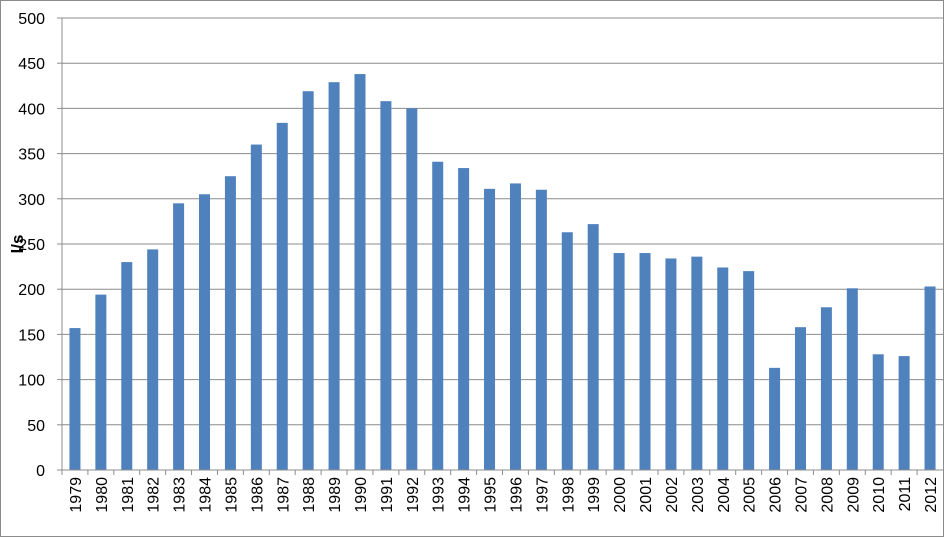 This screenshot has width=944, height=537. I want to click on x-tick-label: 1980, so click(102, 495).